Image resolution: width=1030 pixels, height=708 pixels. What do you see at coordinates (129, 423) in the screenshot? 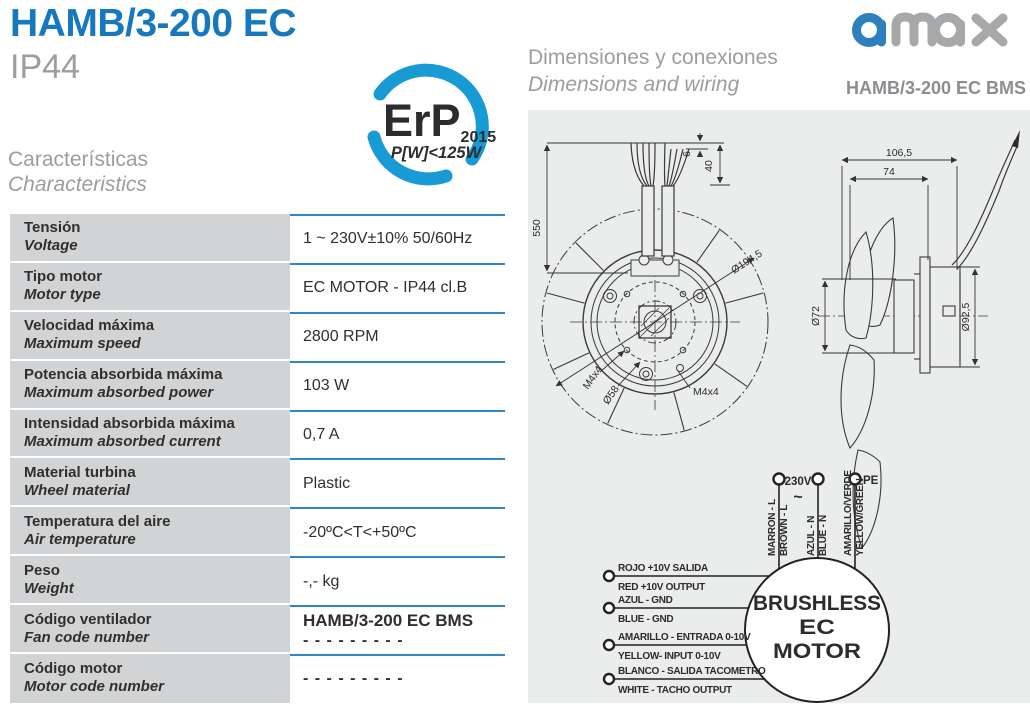
I see `row-label-es: Intensidad absorbida máxima` at bounding box center [129, 423].